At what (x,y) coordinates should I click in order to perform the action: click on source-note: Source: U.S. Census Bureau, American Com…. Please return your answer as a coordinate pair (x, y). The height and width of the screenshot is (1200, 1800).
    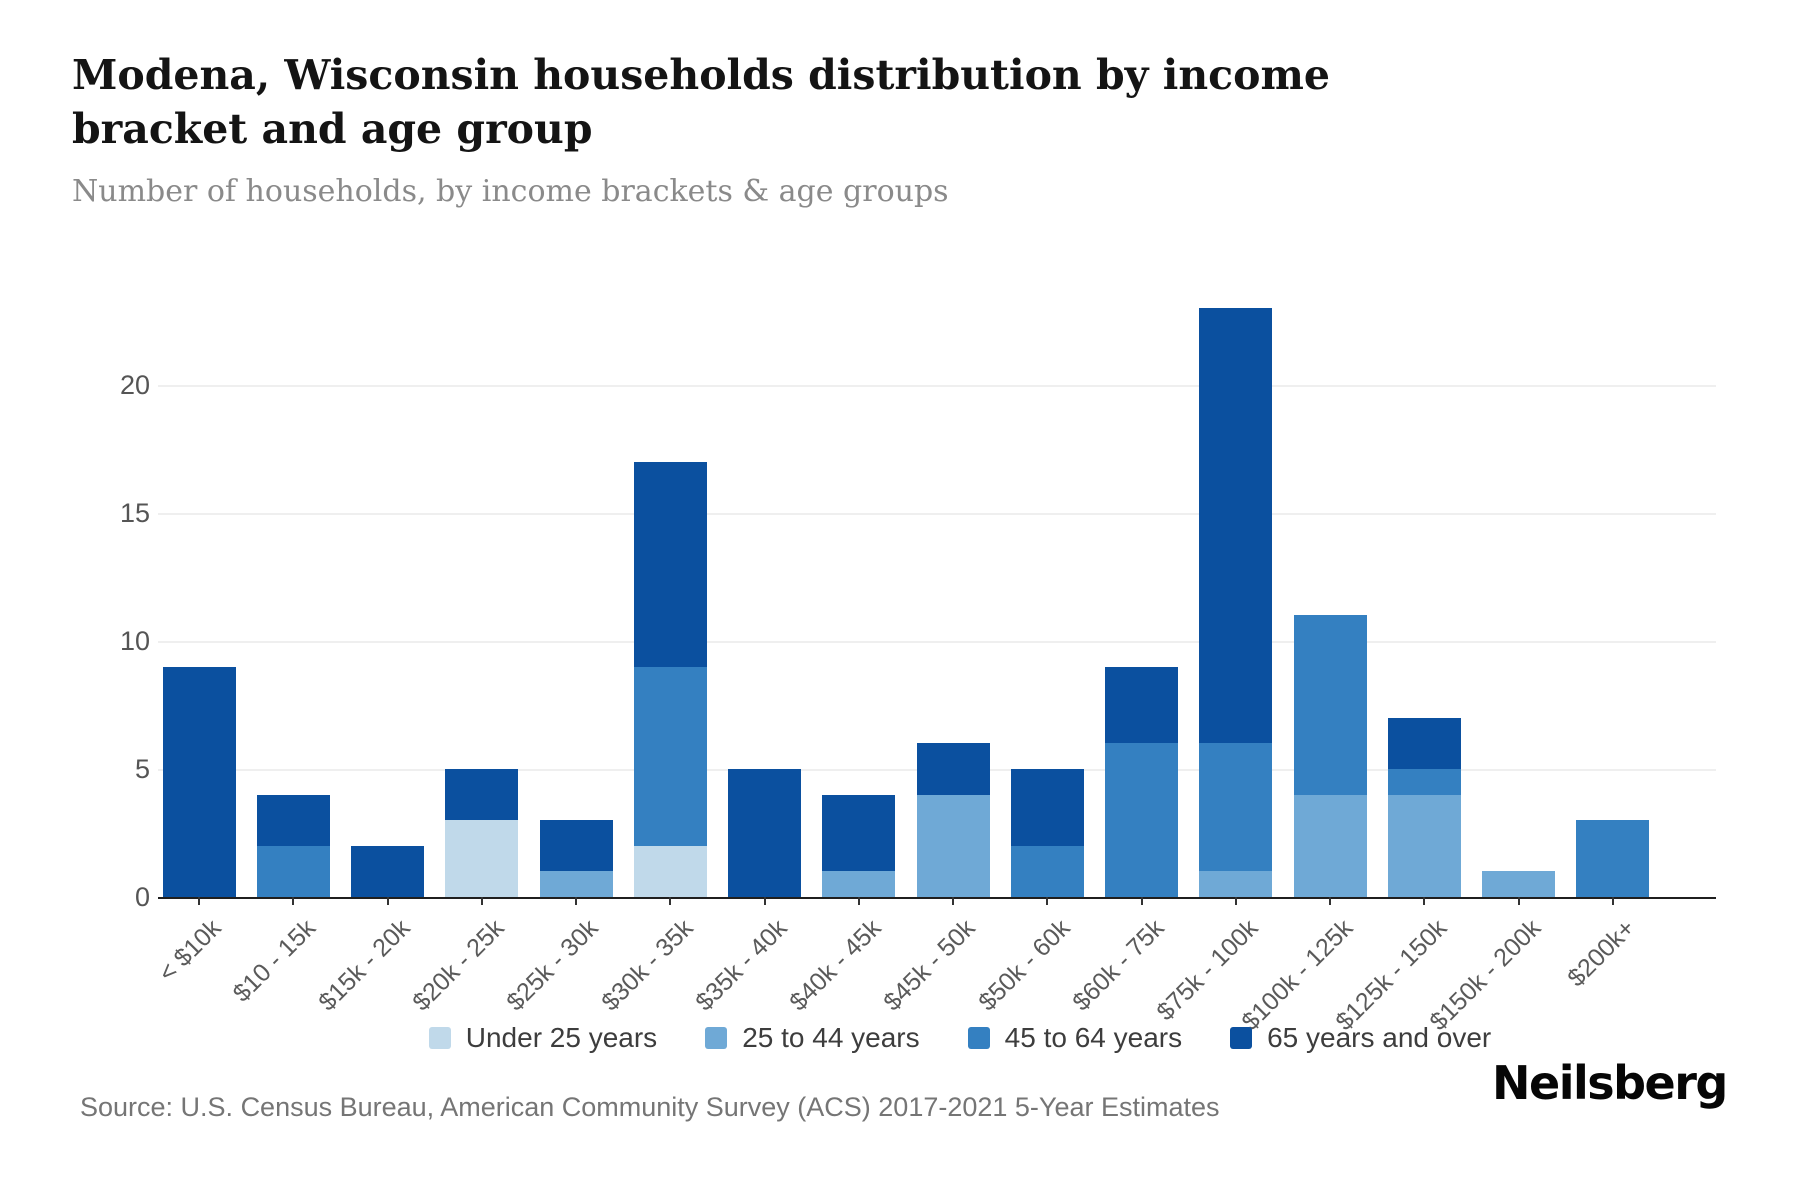
    Looking at the image, I should click on (650, 1107).